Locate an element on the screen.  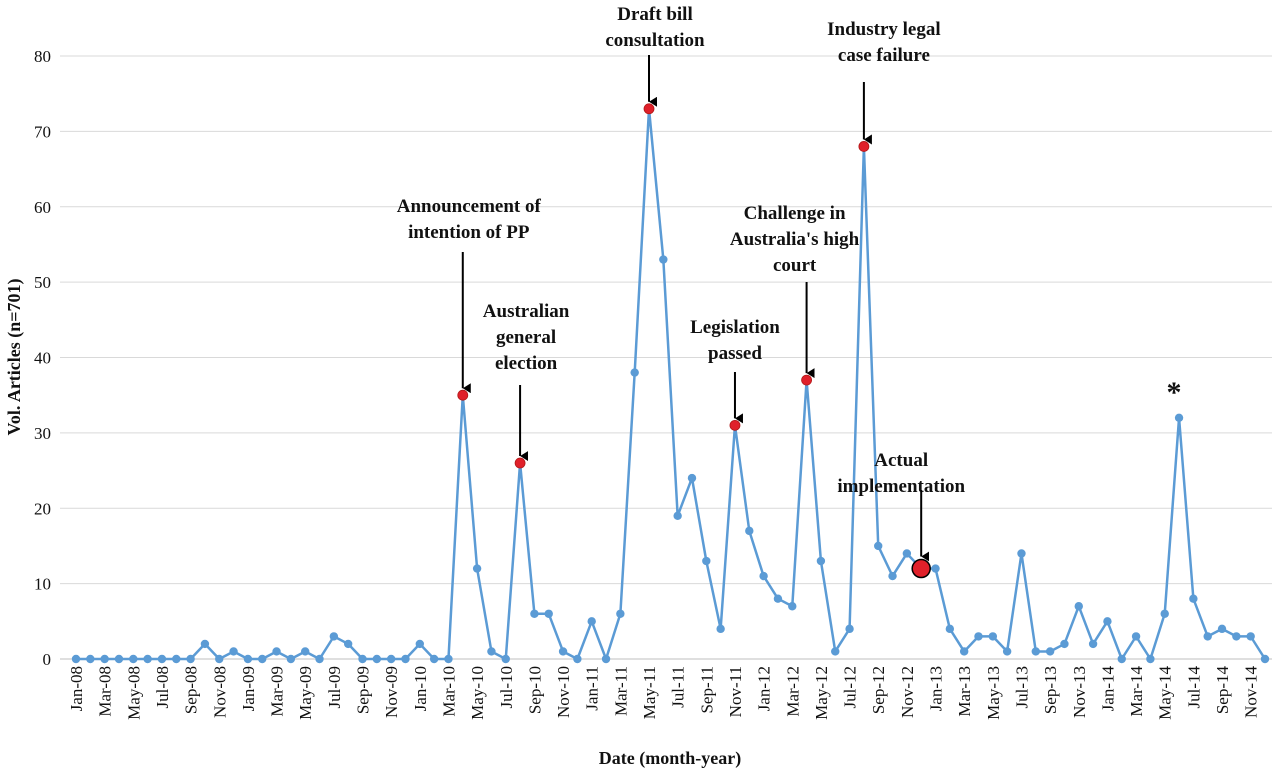
x-tick-label: Nov-09 is located at coordinates (391, 692).